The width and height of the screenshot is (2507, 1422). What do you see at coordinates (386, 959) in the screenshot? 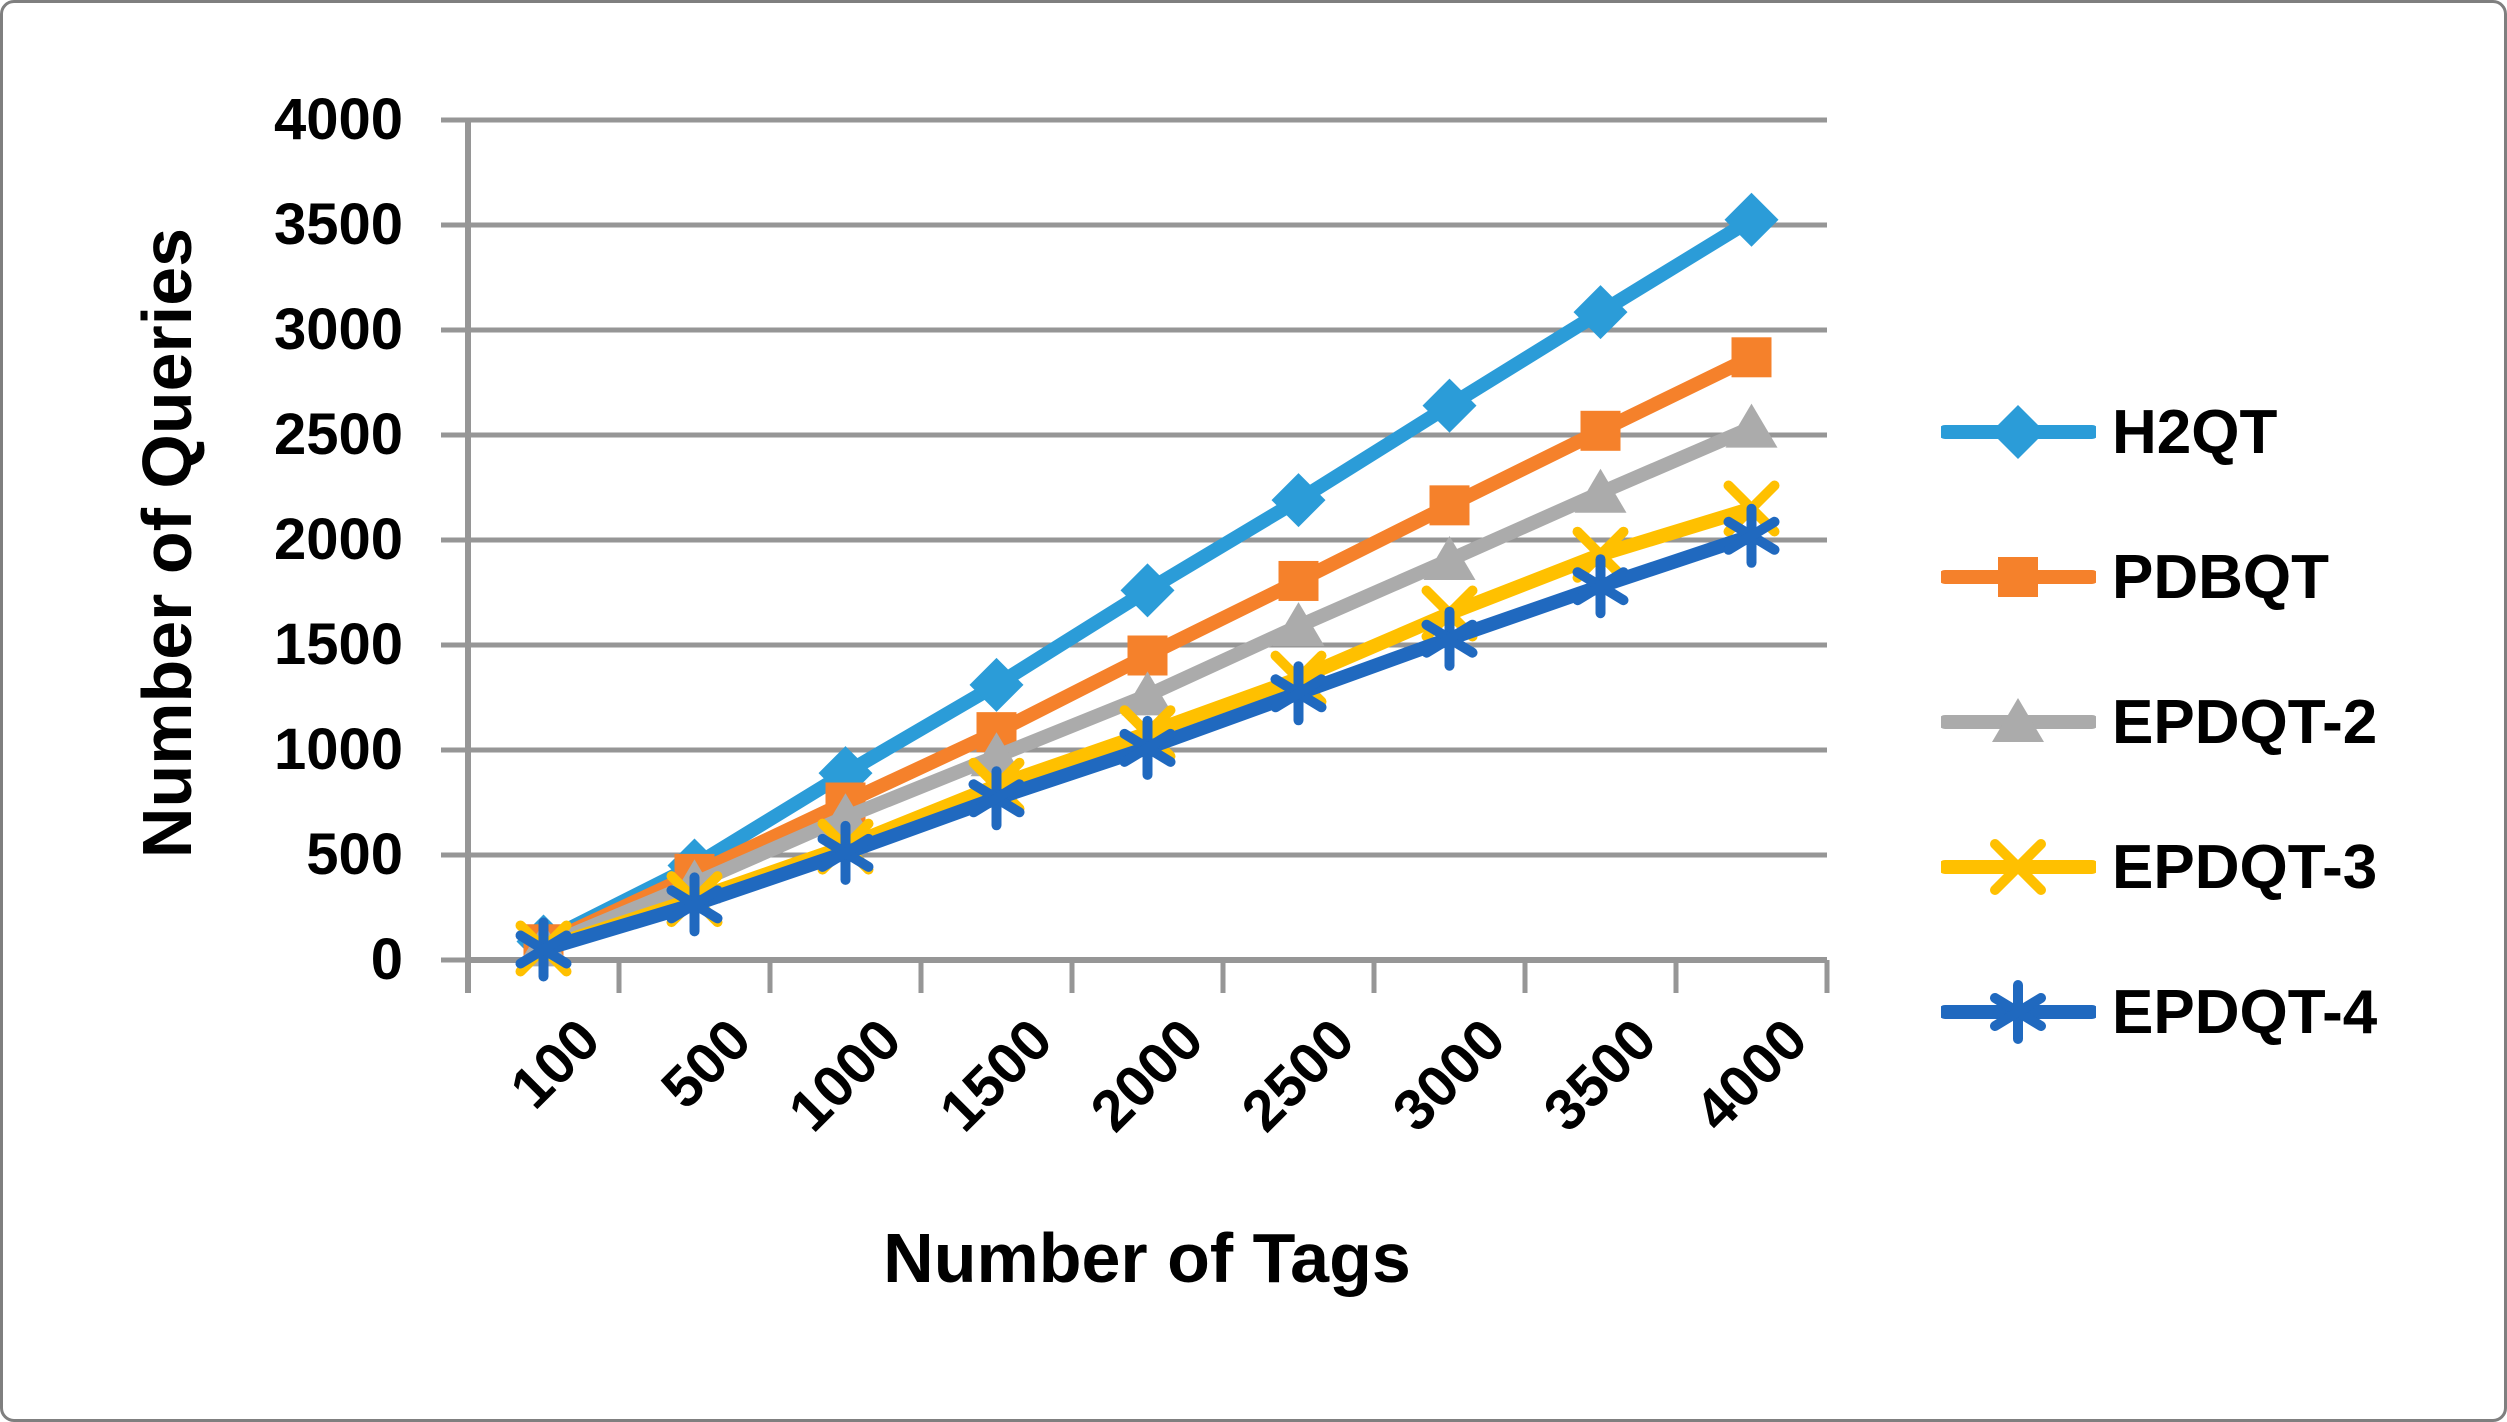
I see `y-tick-label: 0` at bounding box center [386, 959].